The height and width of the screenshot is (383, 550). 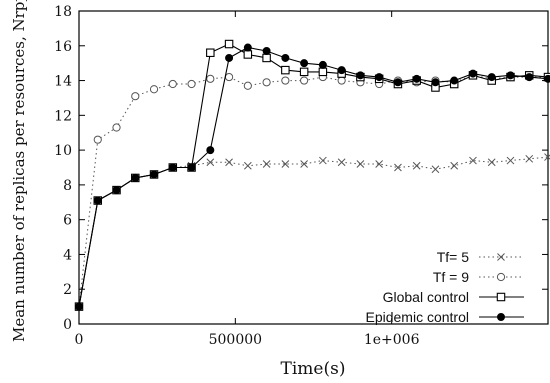 What do you see at coordinates (63, 151) in the screenshot?
I see `y-tick-label: 10` at bounding box center [63, 151].